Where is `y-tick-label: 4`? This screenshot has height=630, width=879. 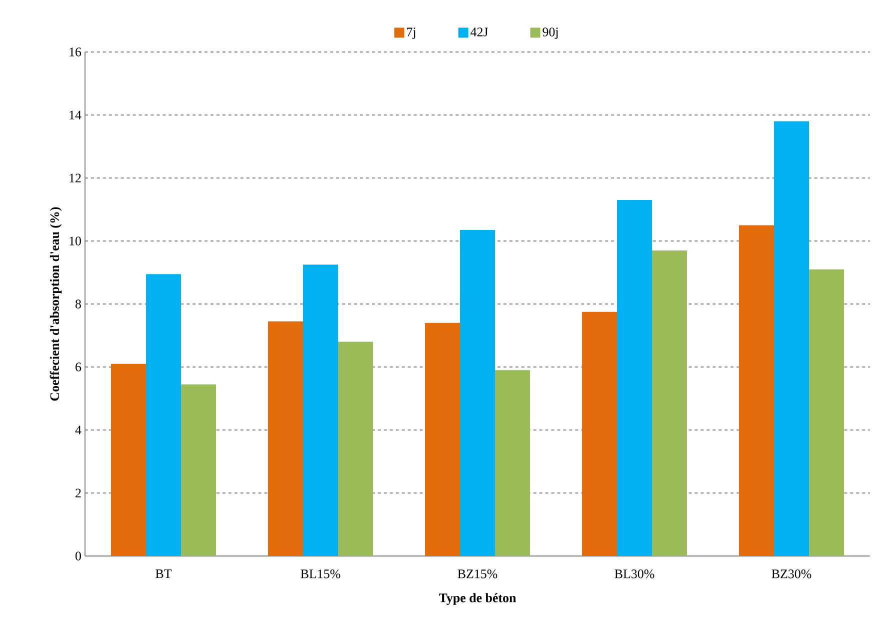
y-tick-label: 4 is located at coordinates (78, 430).